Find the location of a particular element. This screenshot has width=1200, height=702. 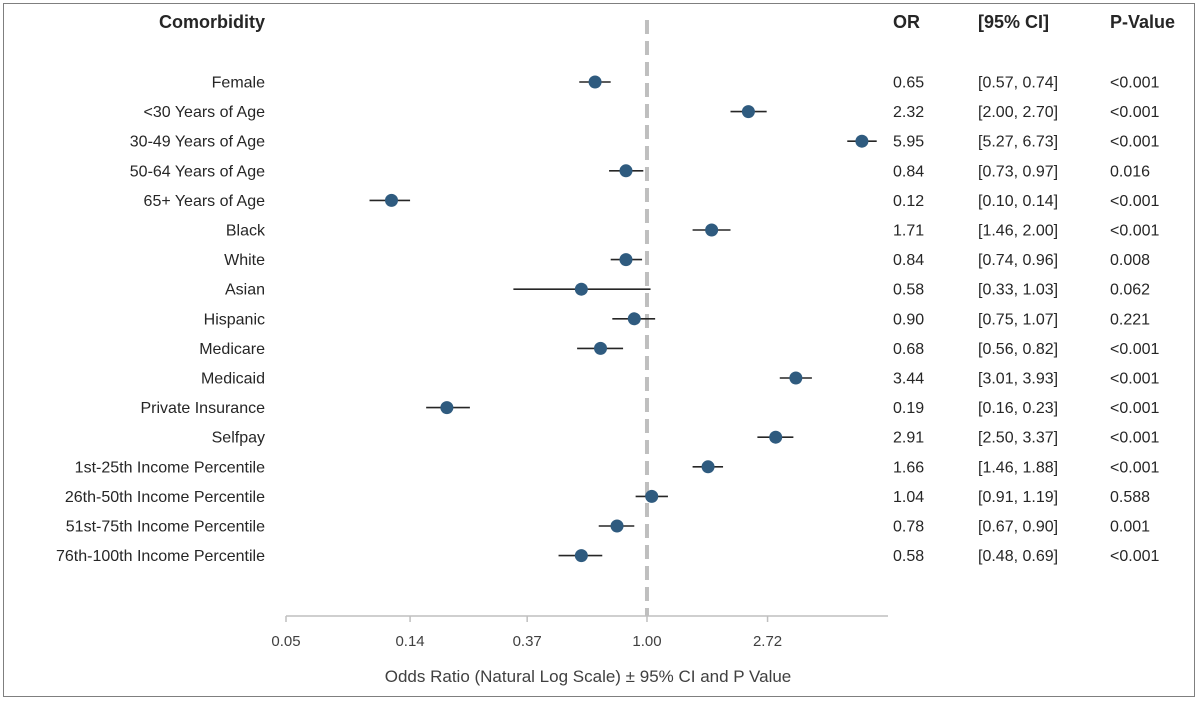

ci-value: [0.73, 0.97] is located at coordinates (1018, 171).